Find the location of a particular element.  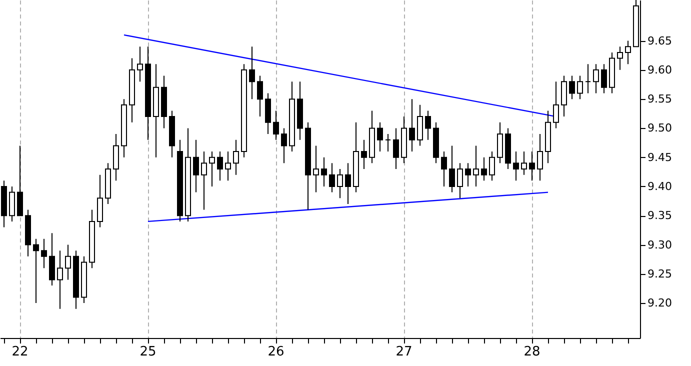

y-tick-label: 9.60 is located at coordinates (660, 69).